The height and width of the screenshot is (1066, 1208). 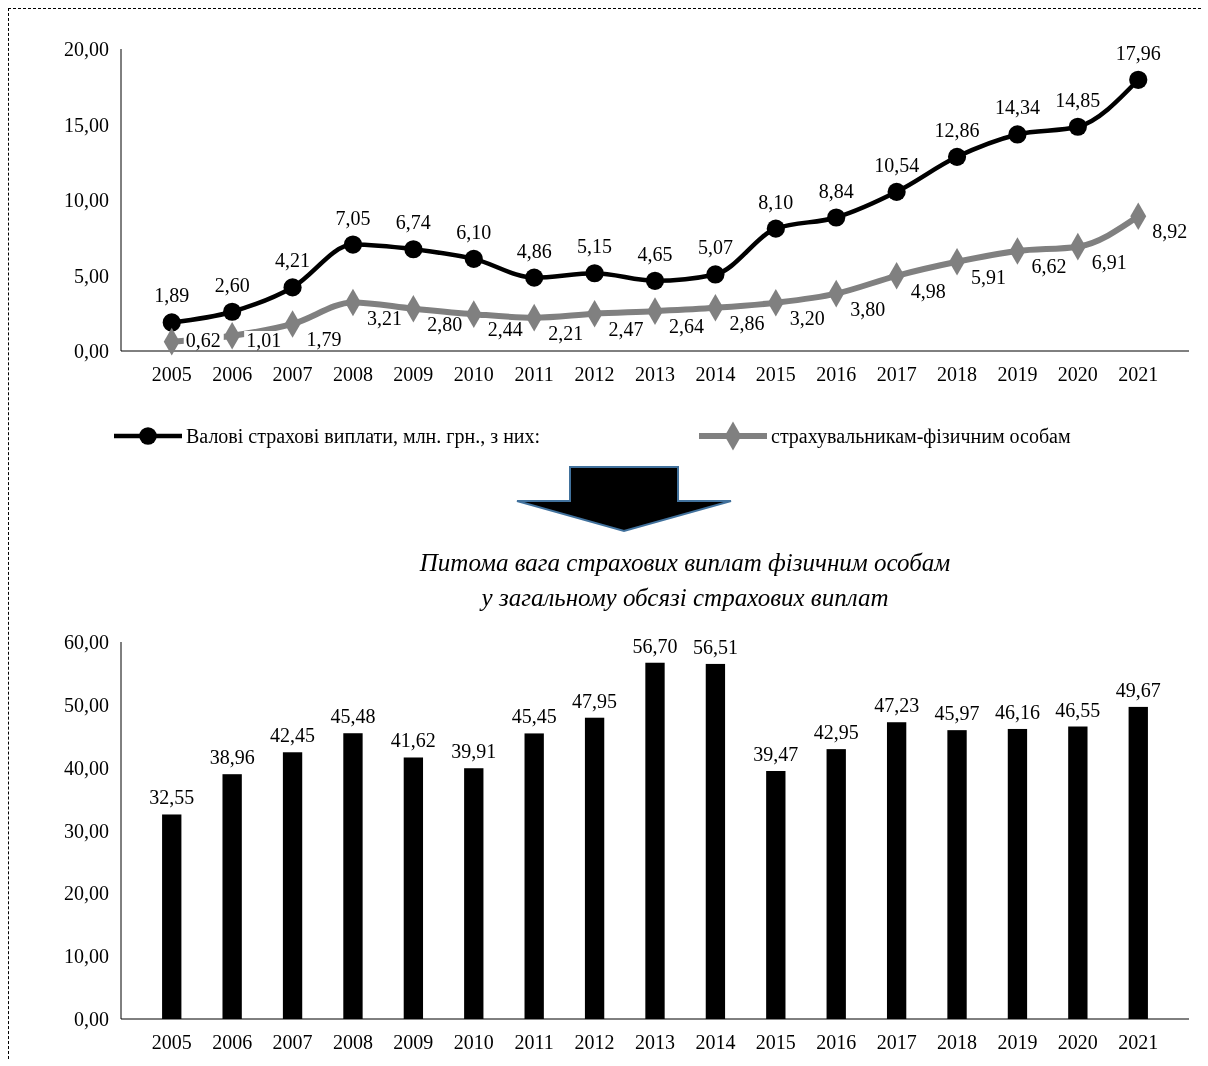 I want to click on data-label: 1,89, so click(x=172, y=295).